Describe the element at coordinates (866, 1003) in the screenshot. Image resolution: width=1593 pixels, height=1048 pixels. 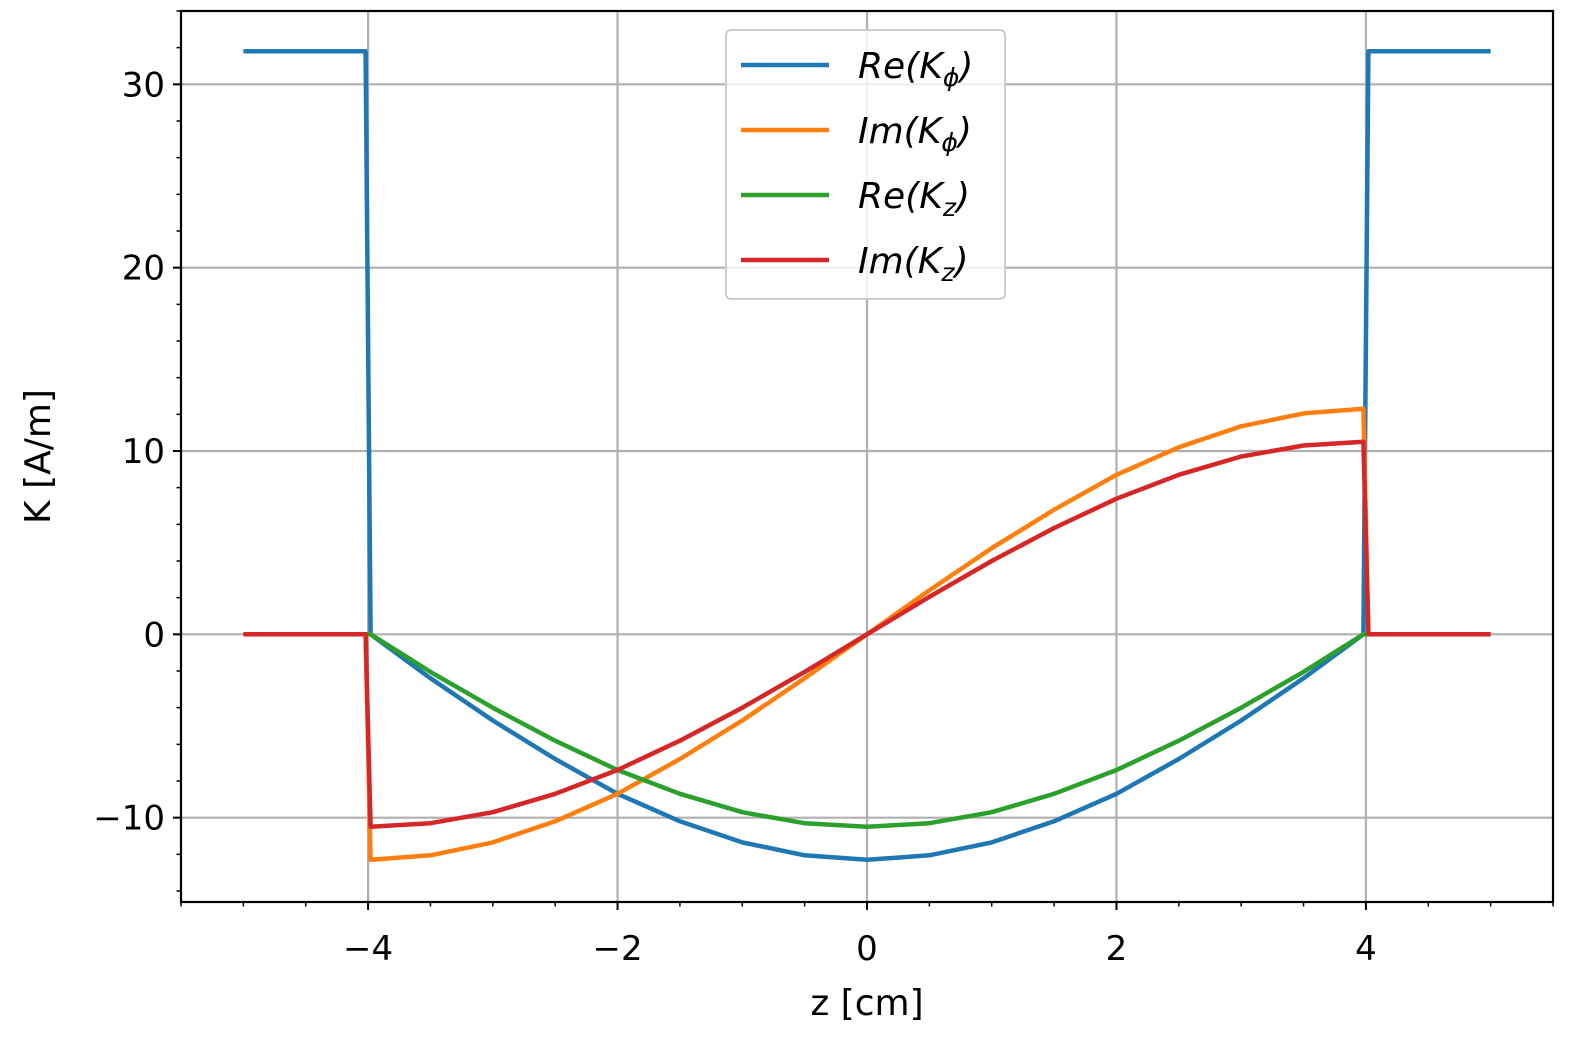
I see `x-axis-label: z [cm]` at that location.